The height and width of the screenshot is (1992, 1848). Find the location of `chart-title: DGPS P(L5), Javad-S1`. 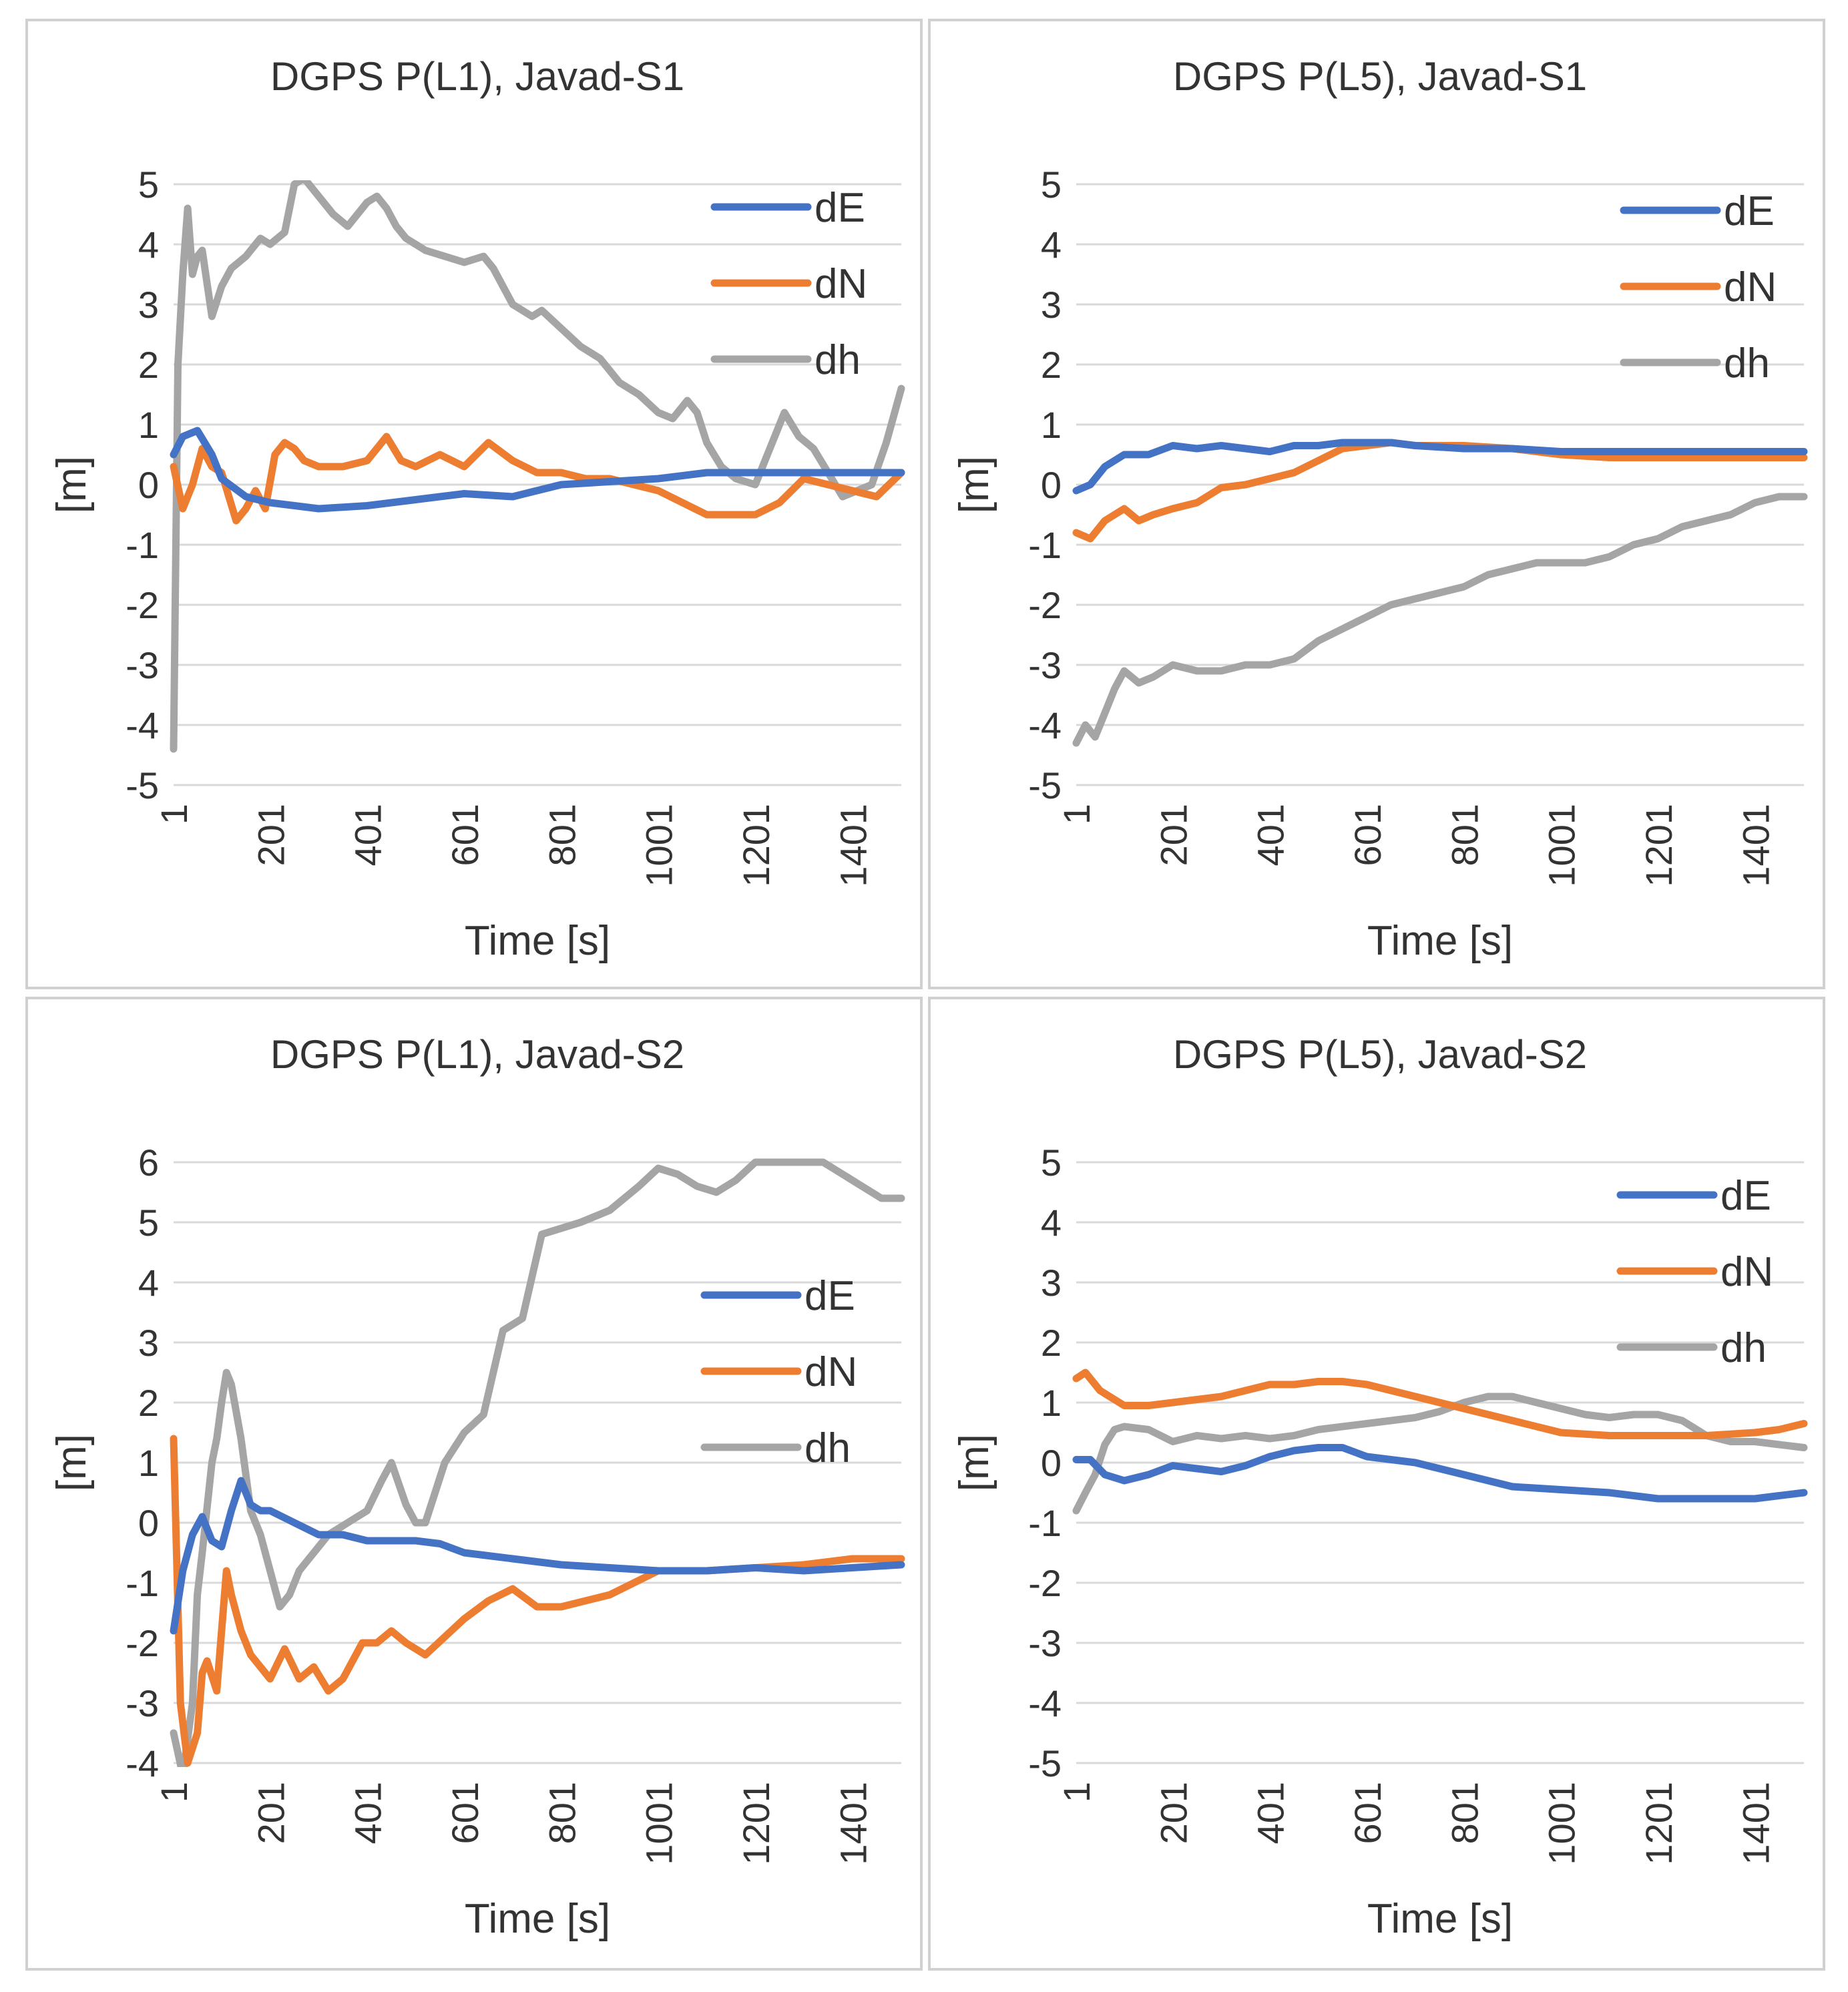

chart-title: DGPS P(L5), Javad-S1 is located at coordinates (1380, 76).